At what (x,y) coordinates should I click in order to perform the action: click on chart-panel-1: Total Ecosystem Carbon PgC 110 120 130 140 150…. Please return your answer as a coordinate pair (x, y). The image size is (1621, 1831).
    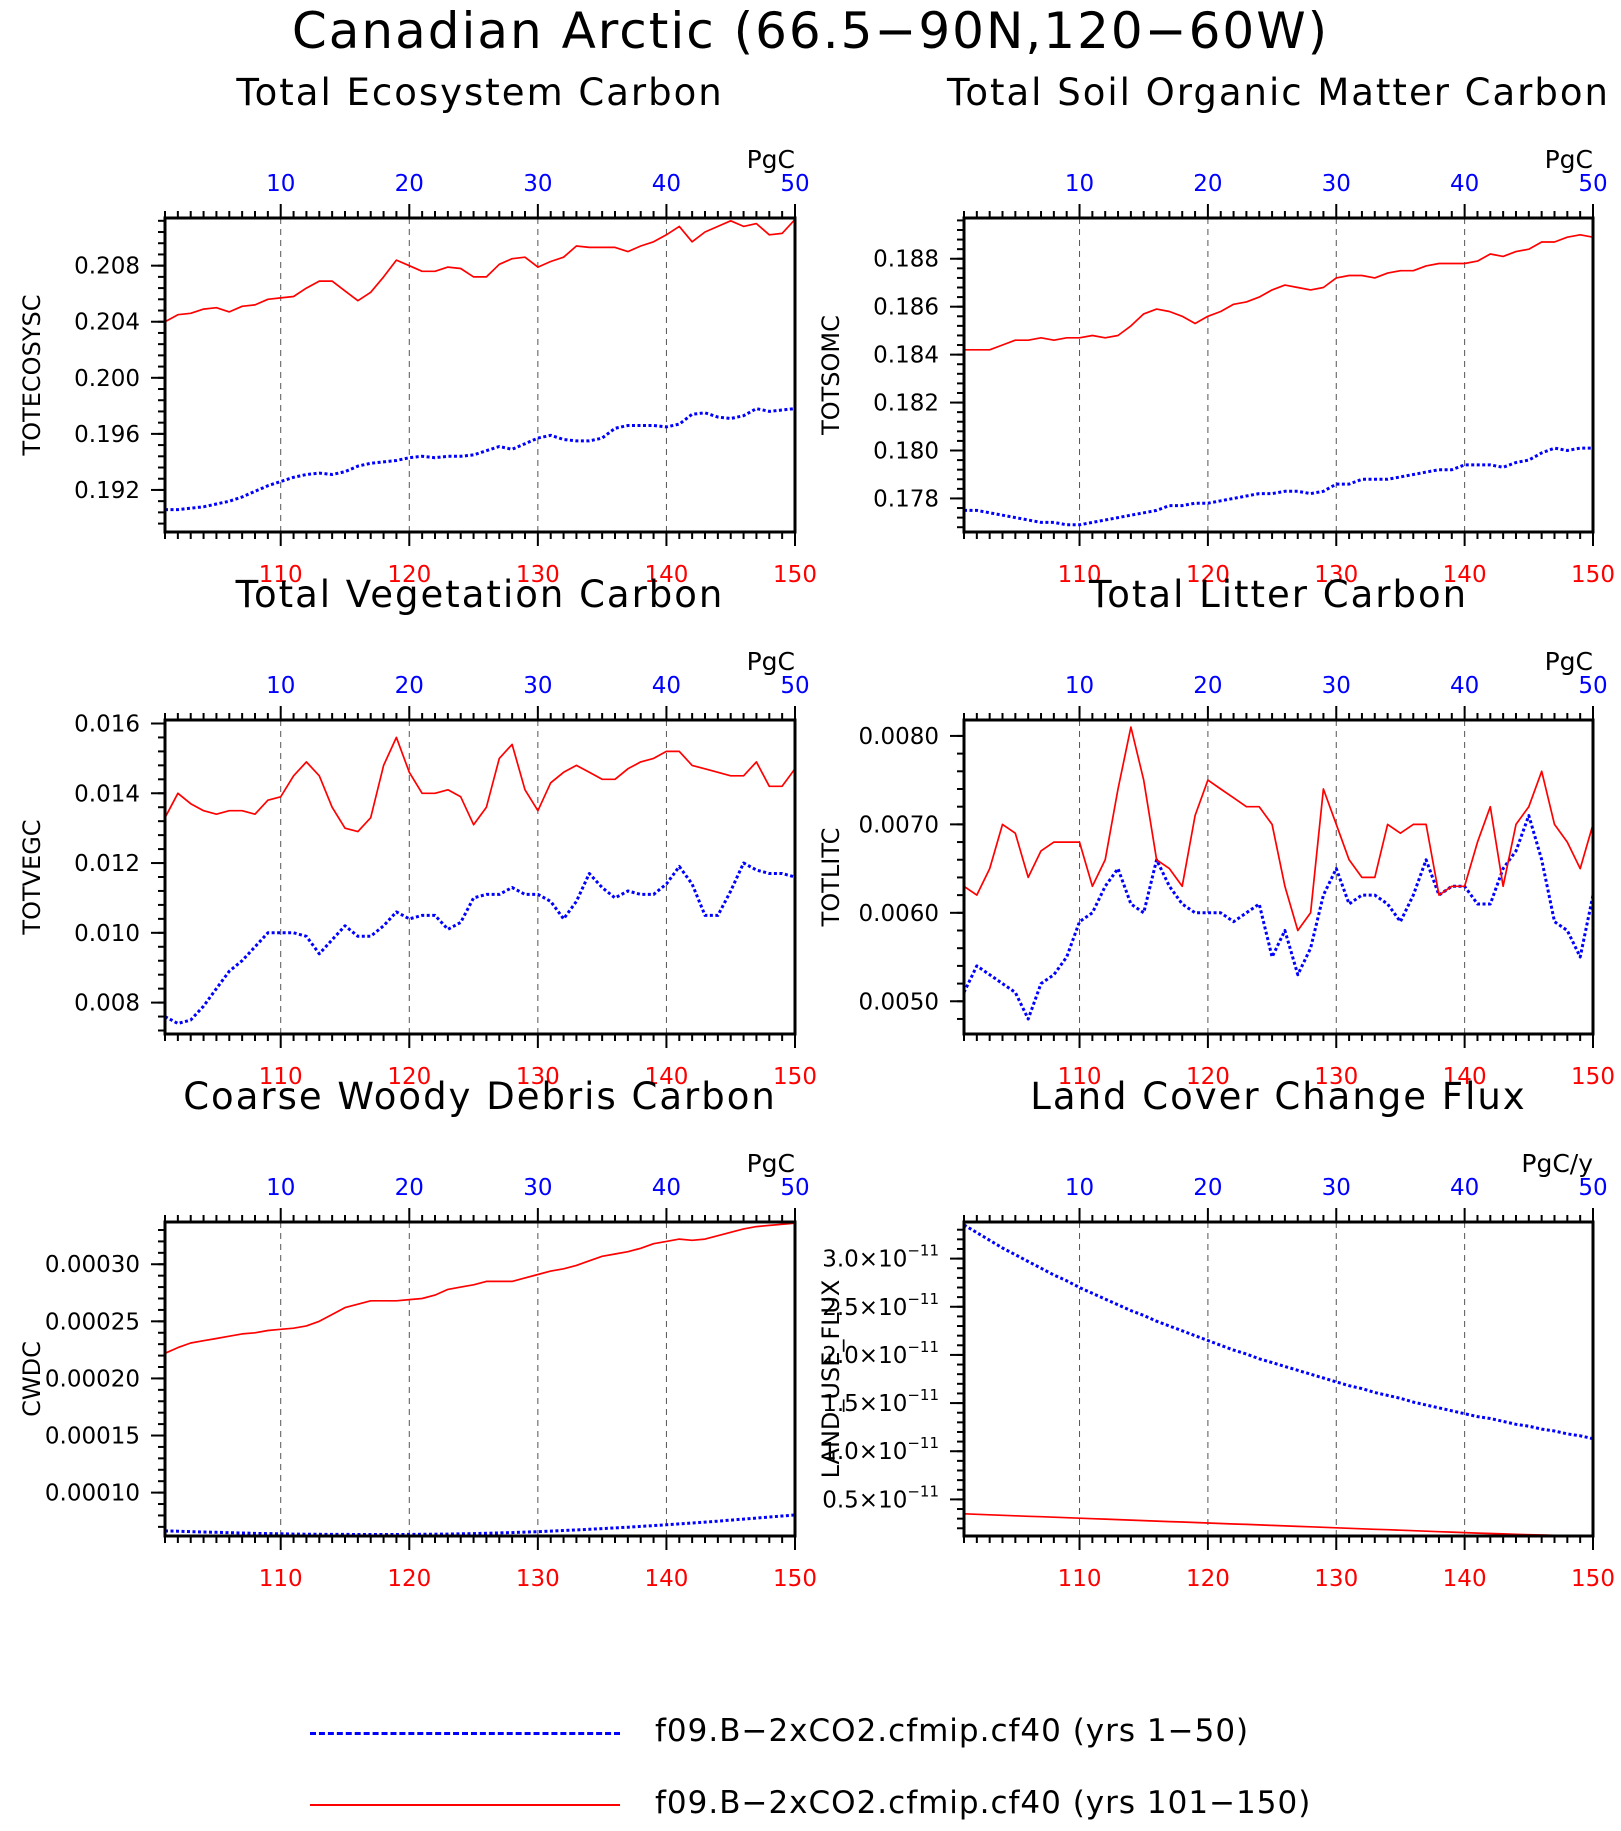
    Looking at the image, I should click on (417, 329).